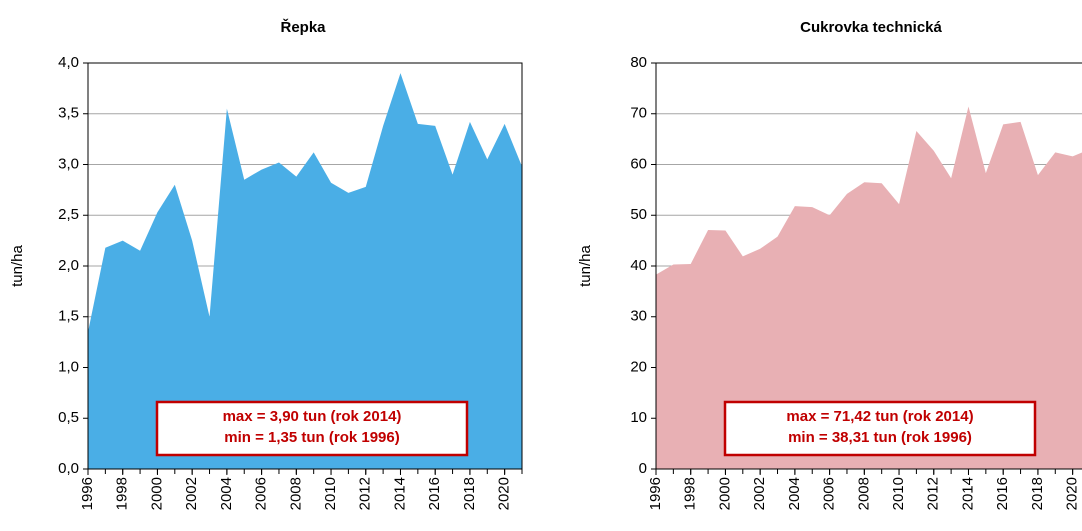 This screenshot has height=531, width=1082. Describe the element at coordinates (638, 366) in the screenshot. I see `y-tick-label: 20` at that location.